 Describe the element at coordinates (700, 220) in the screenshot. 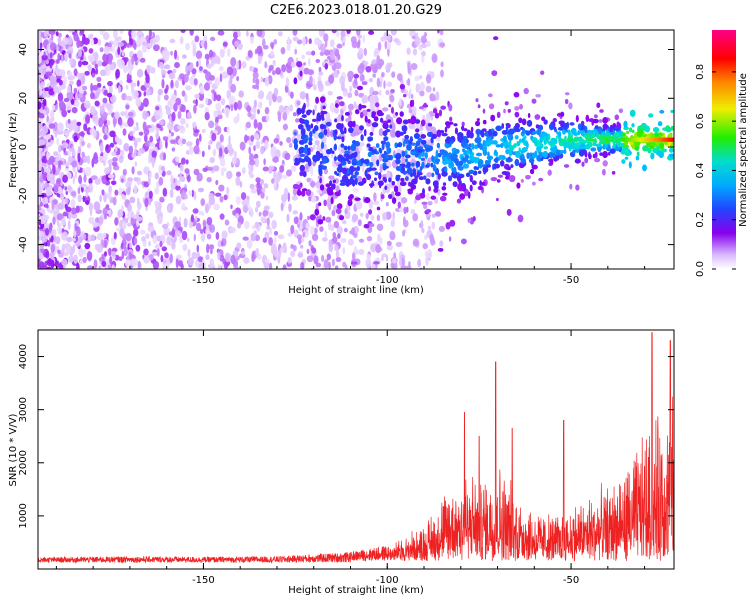

I see `colorbar-tick-label: 0.2` at that location.